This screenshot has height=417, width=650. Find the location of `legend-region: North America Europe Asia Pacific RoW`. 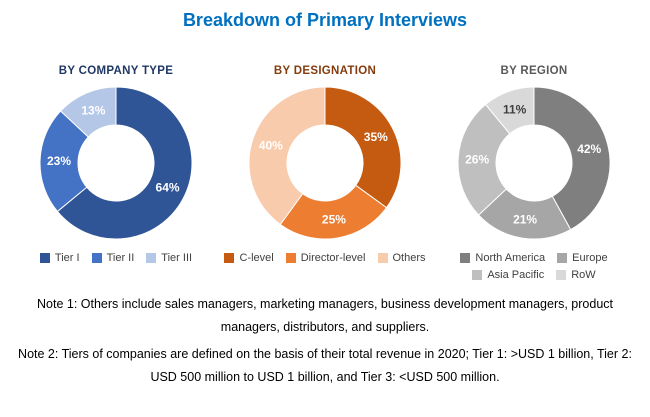

legend-region: North America Europe Asia Pacific RoW is located at coordinates (534, 266).